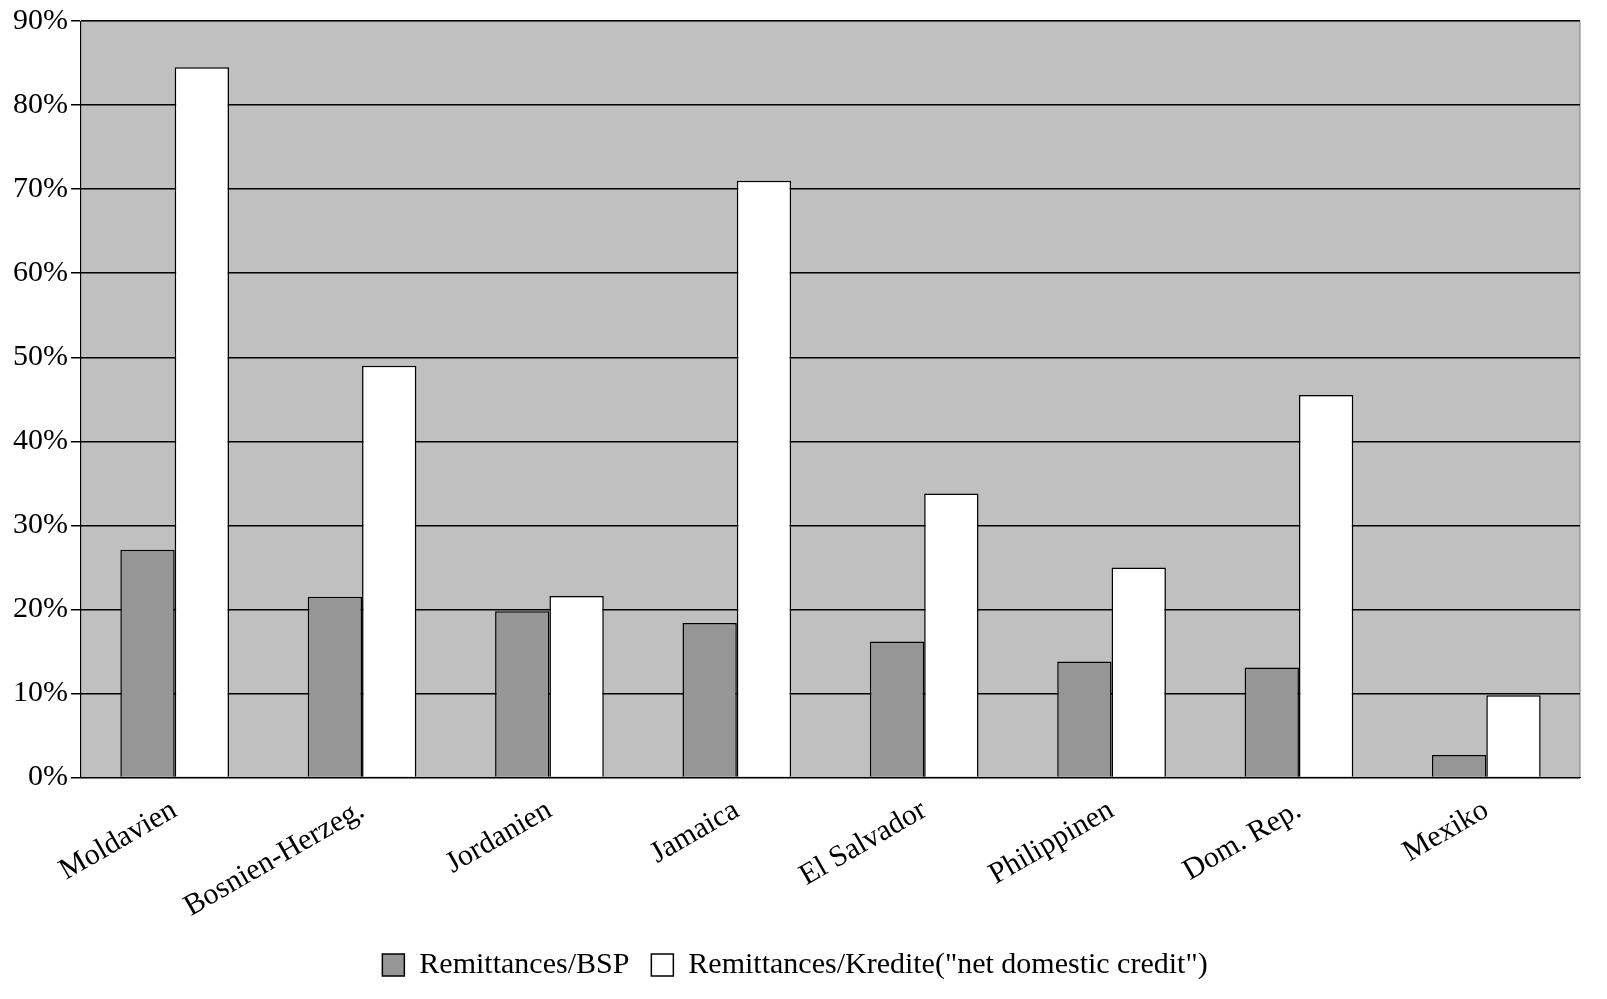 The image size is (1607, 999). What do you see at coordinates (948, 962) in the screenshot?
I see `legend-label: Remittances/Kredite("net domestic credit")` at bounding box center [948, 962].